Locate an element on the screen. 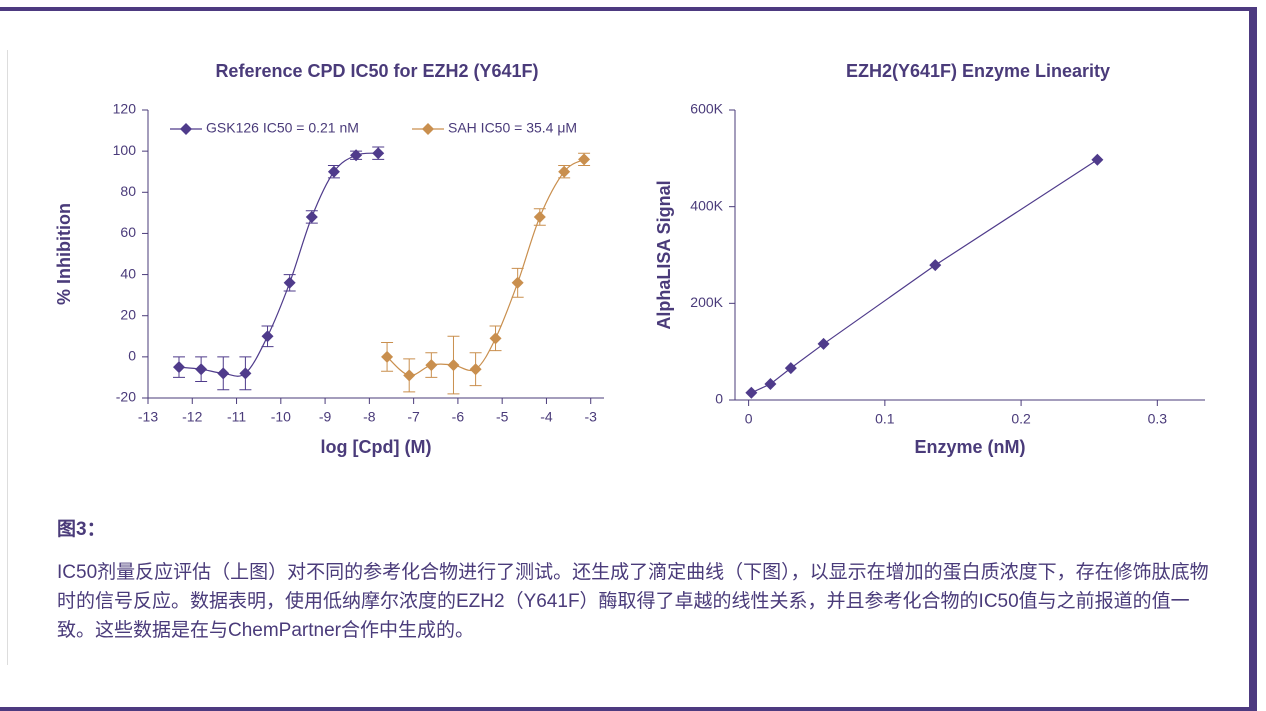 The width and height of the screenshot is (1266, 711). y-axis-title: AlphaLISA Signal is located at coordinates (664, 254).